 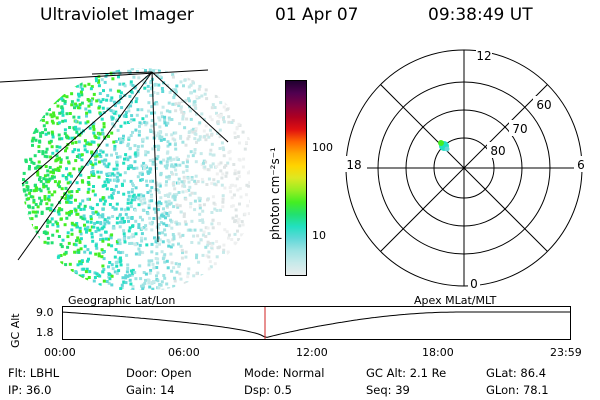 I want to click on altitude-timeline, so click(x=316, y=323).